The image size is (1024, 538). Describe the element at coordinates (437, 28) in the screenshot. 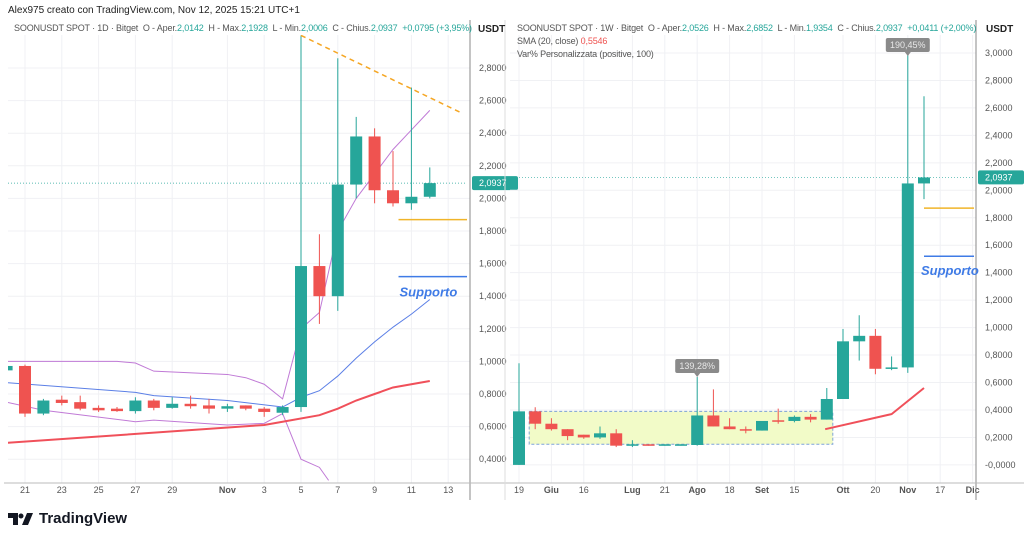

I see `change-value: +0,0795 (+3,95%)` at that location.